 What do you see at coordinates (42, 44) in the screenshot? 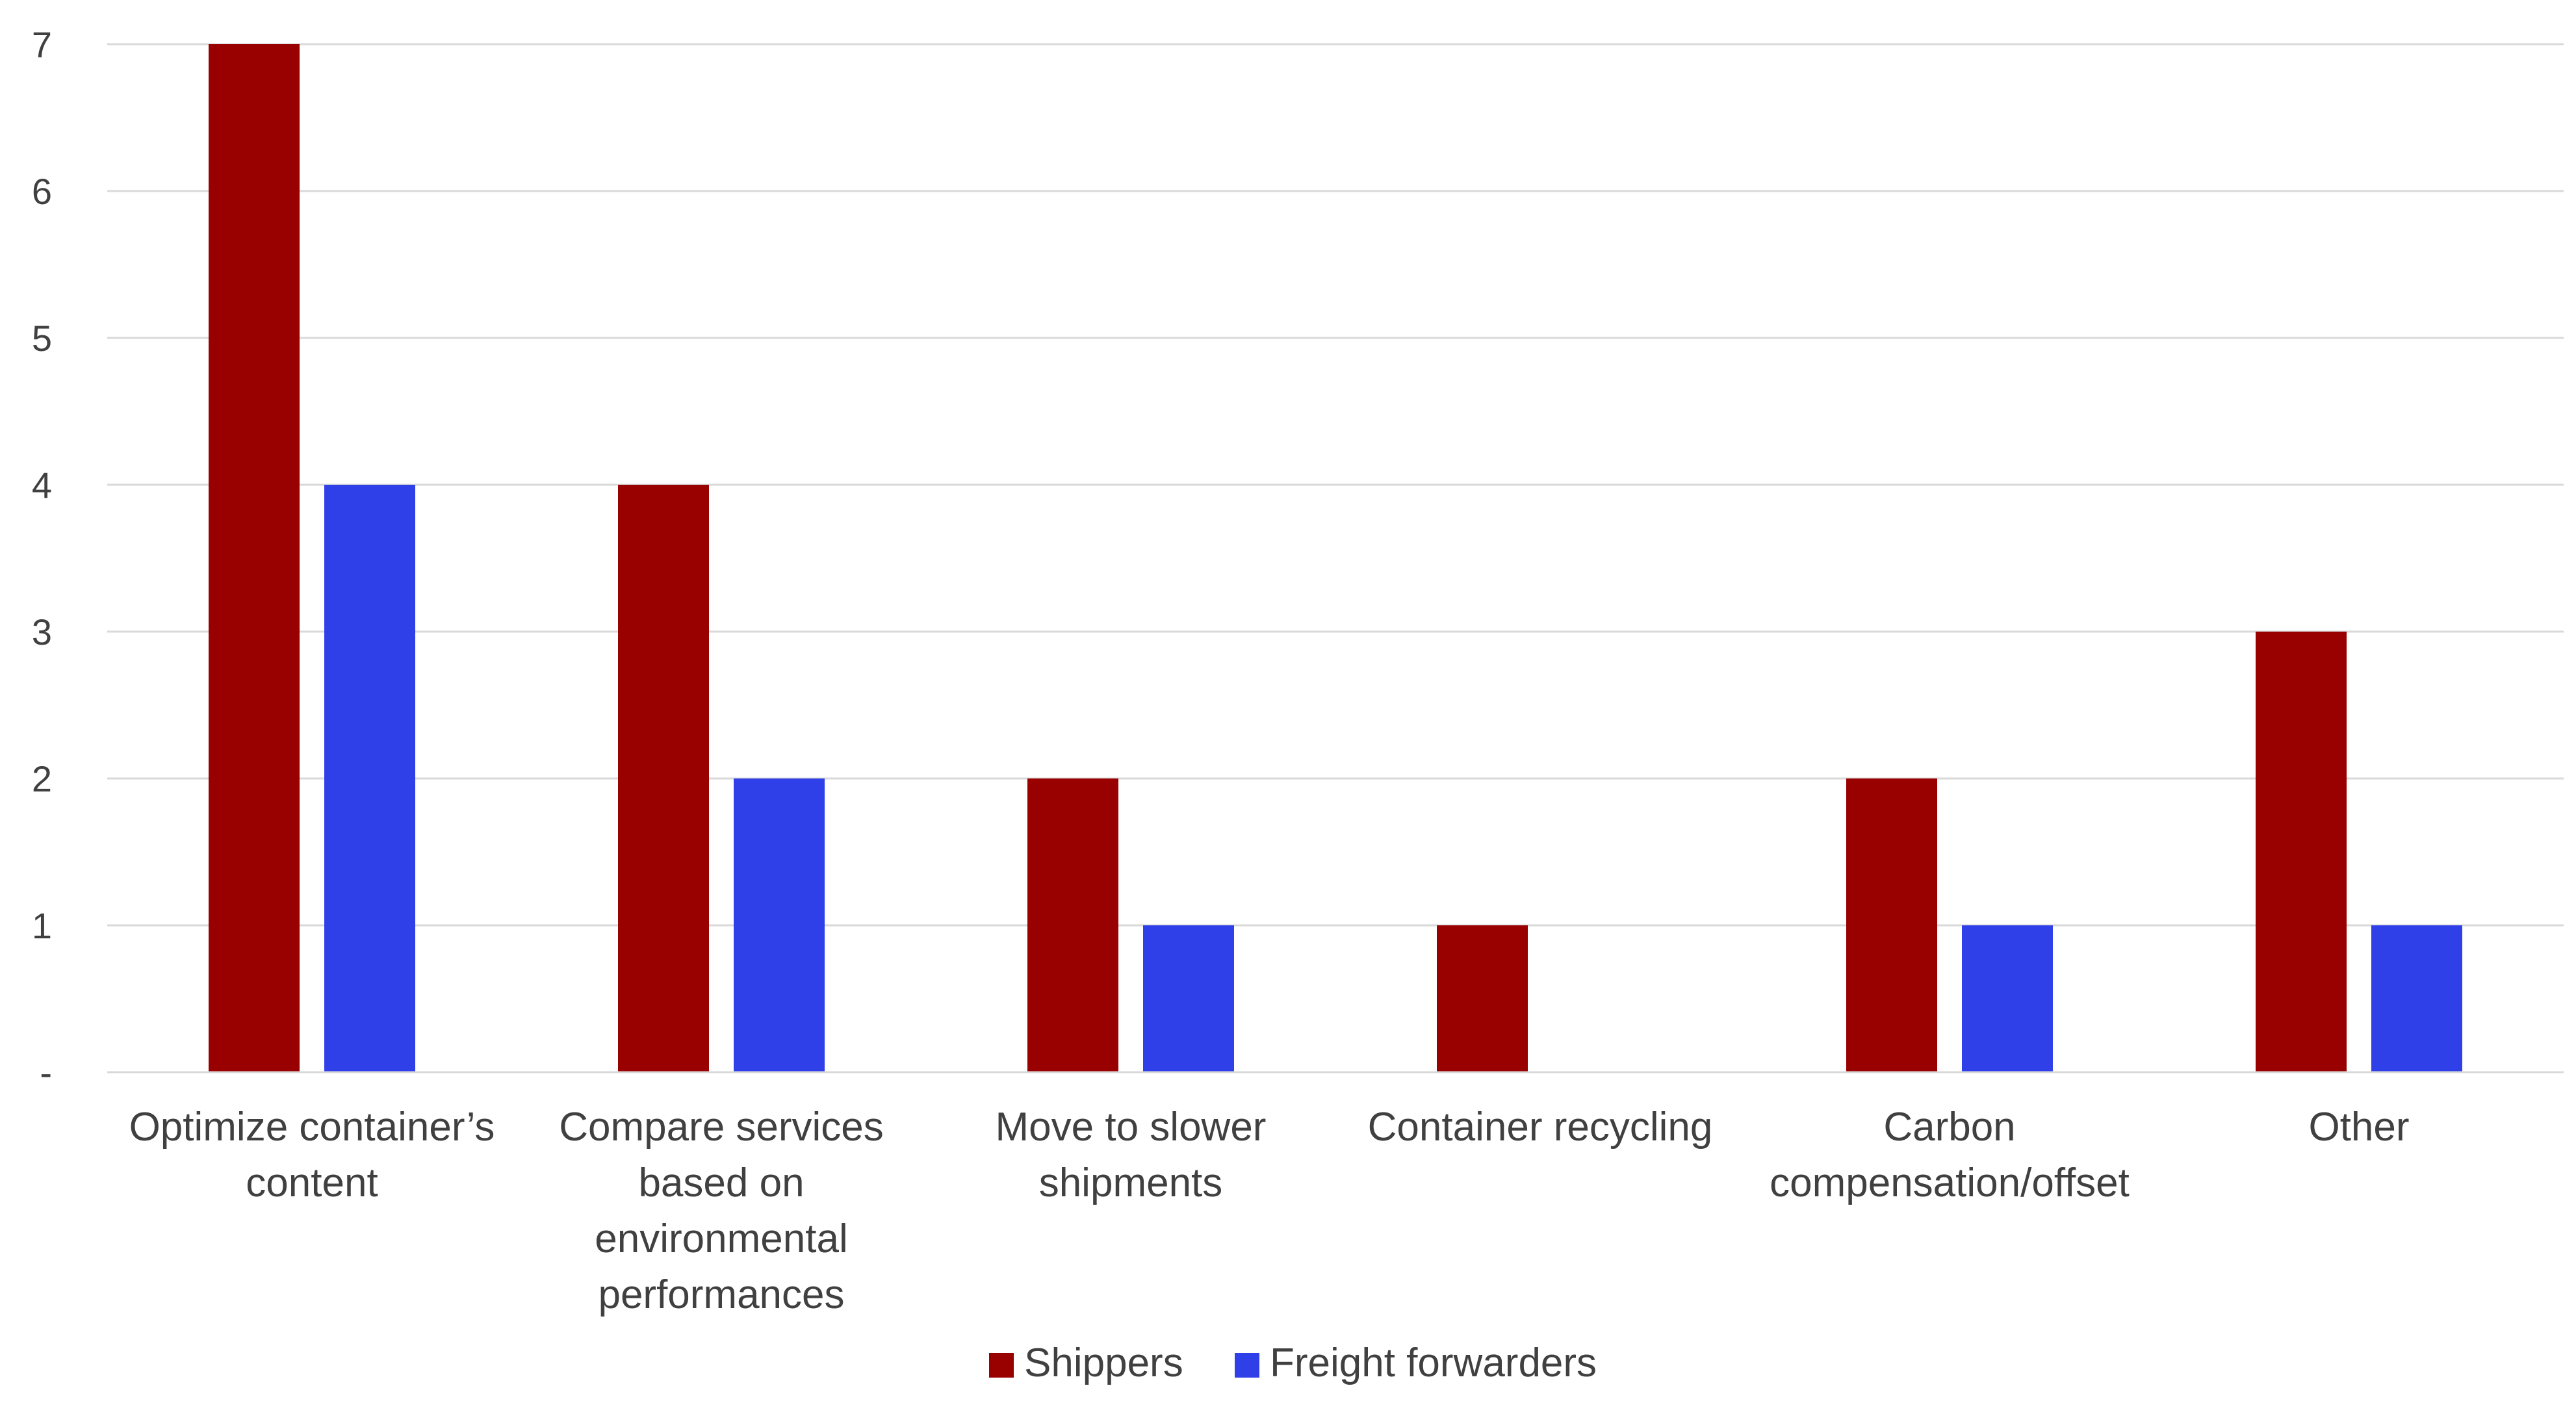
I see `y-tick-label: 7` at bounding box center [42, 44].